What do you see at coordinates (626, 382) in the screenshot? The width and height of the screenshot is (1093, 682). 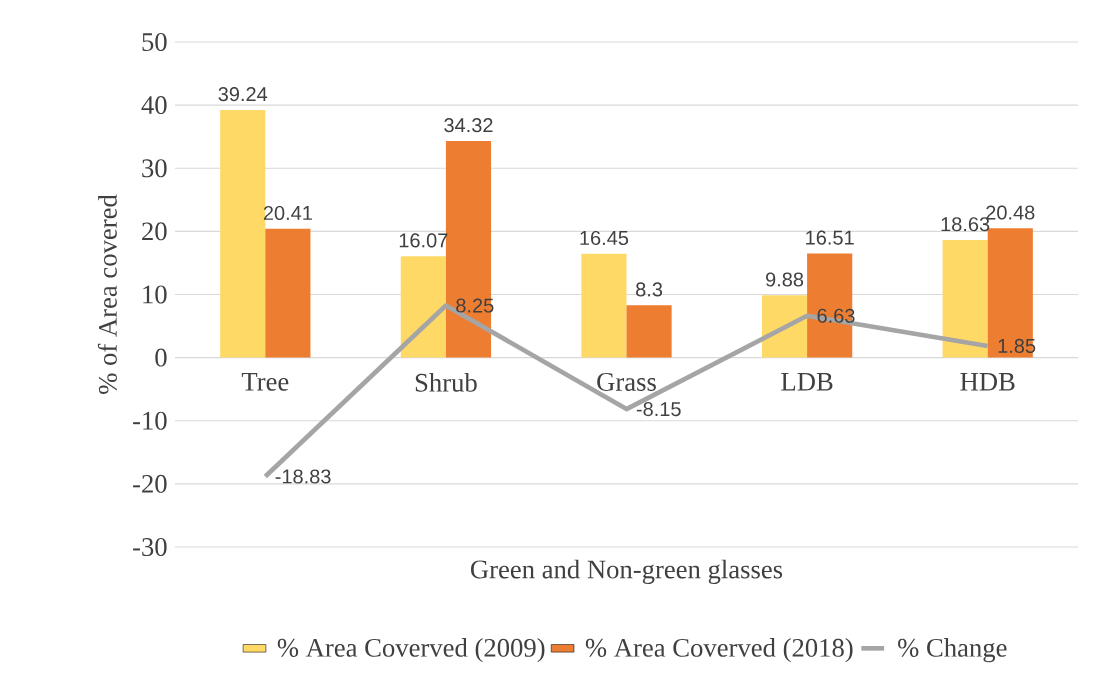 I see `x-tick-label: Grass` at bounding box center [626, 382].